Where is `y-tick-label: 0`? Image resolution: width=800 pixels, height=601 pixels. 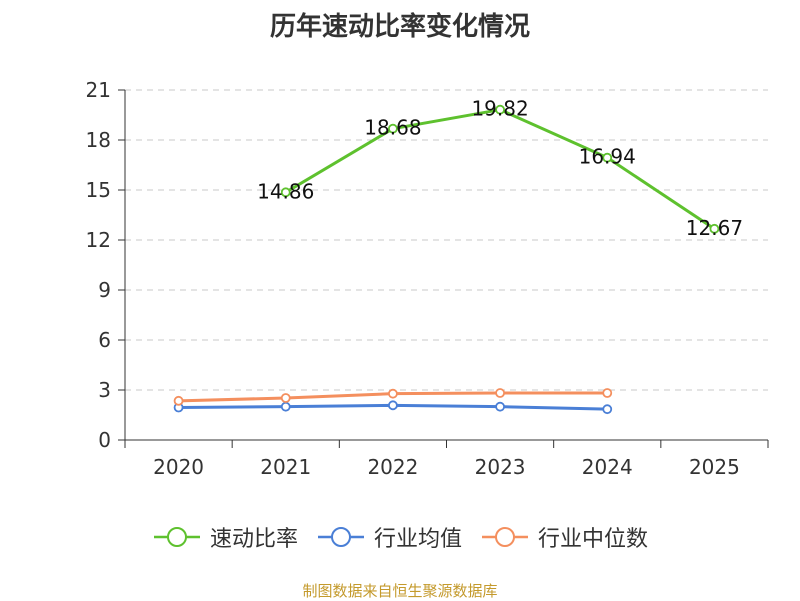
y-tick-label: 0 is located at coordinates (104, 440).